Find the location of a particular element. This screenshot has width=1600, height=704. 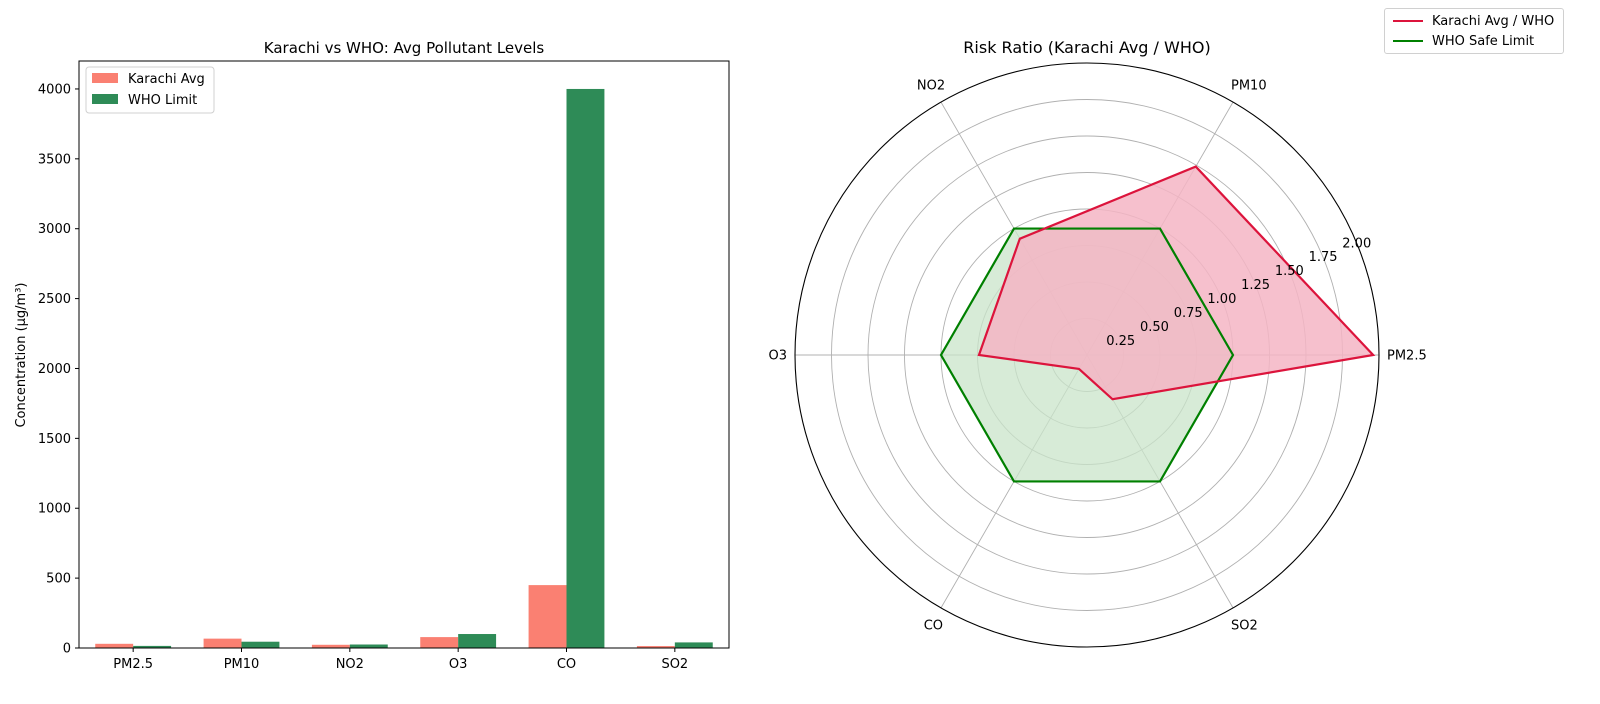

bar-karachi-so2 is located at coordinates (655, 647).